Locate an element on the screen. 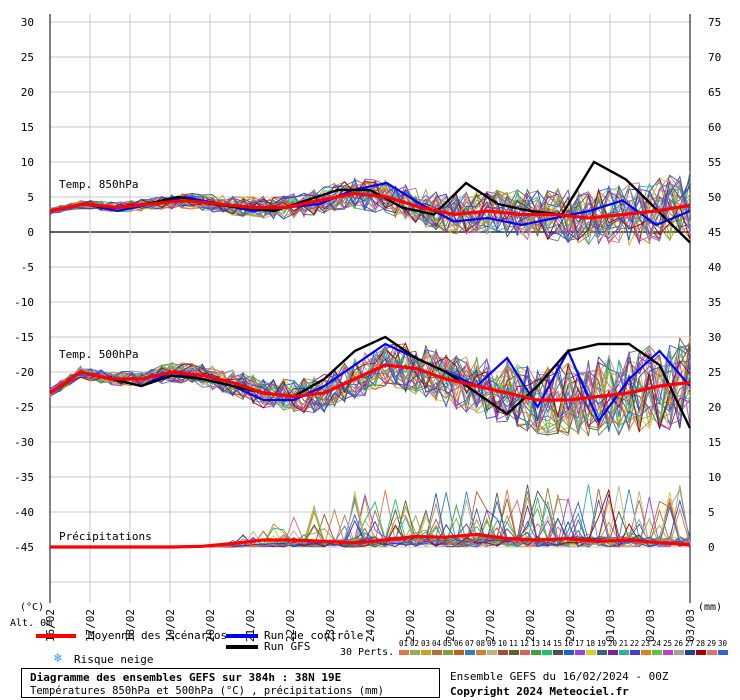 The width and height of the screenshot is (740, 700). member-label: 25 is located at coordinates (667, 643).